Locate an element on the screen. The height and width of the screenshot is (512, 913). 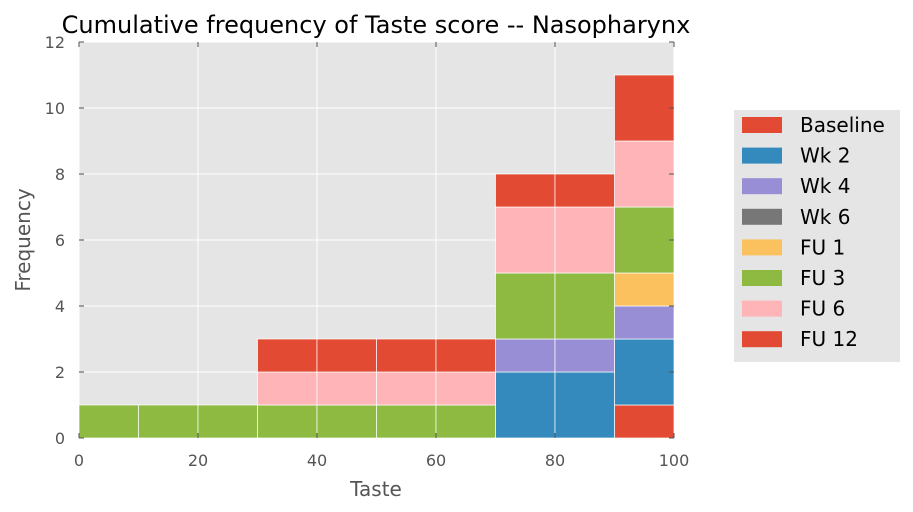
y-tick-label: 10 is located at coordinates (55, 108).